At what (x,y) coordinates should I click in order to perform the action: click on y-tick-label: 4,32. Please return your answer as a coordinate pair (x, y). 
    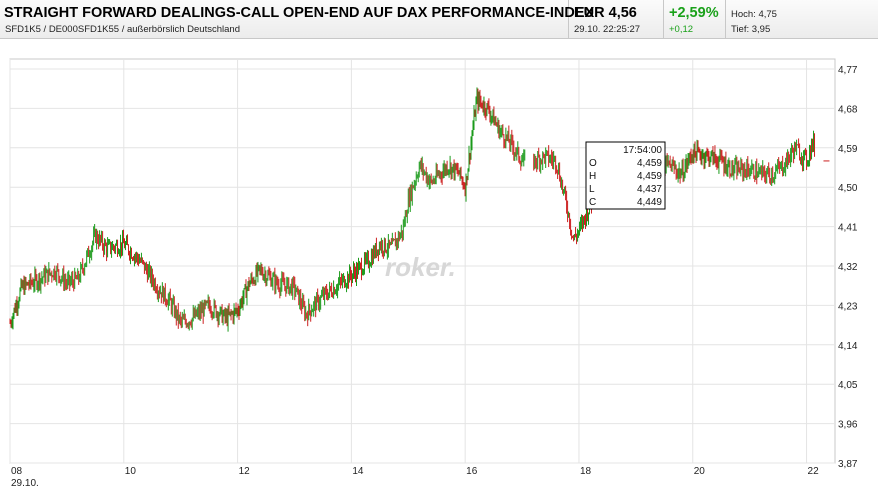
    Looking at the image, I should click on (848, 267).